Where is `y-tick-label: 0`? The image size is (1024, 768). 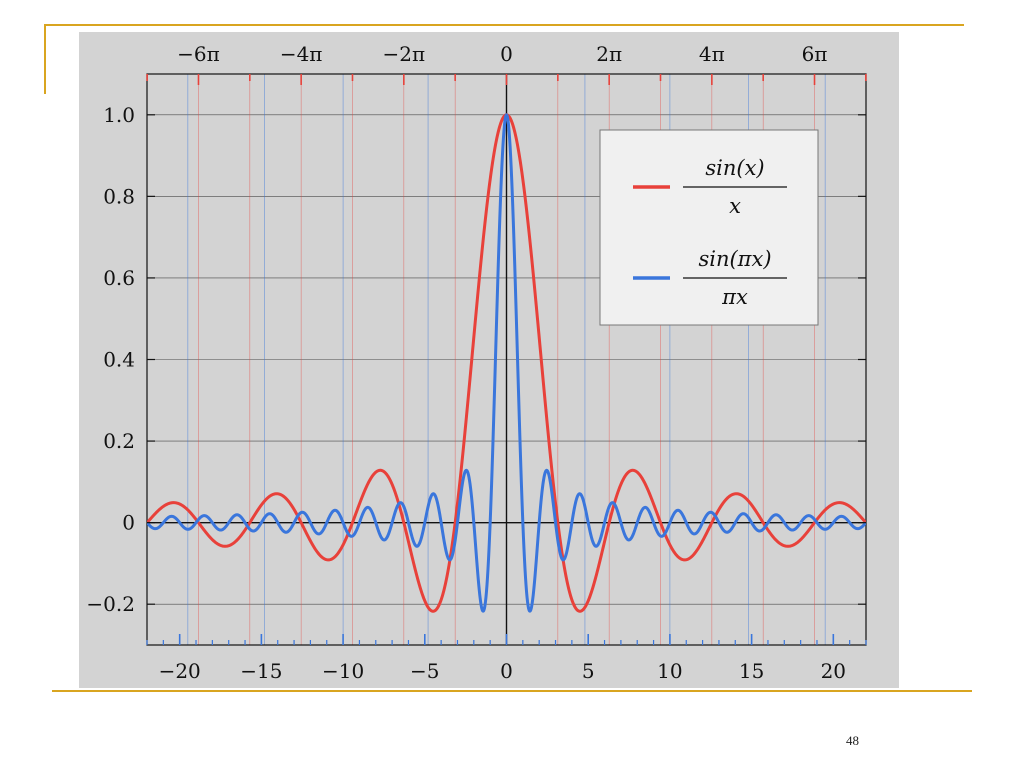
y-tick-label: 0 is located at coordinates (128, 523).